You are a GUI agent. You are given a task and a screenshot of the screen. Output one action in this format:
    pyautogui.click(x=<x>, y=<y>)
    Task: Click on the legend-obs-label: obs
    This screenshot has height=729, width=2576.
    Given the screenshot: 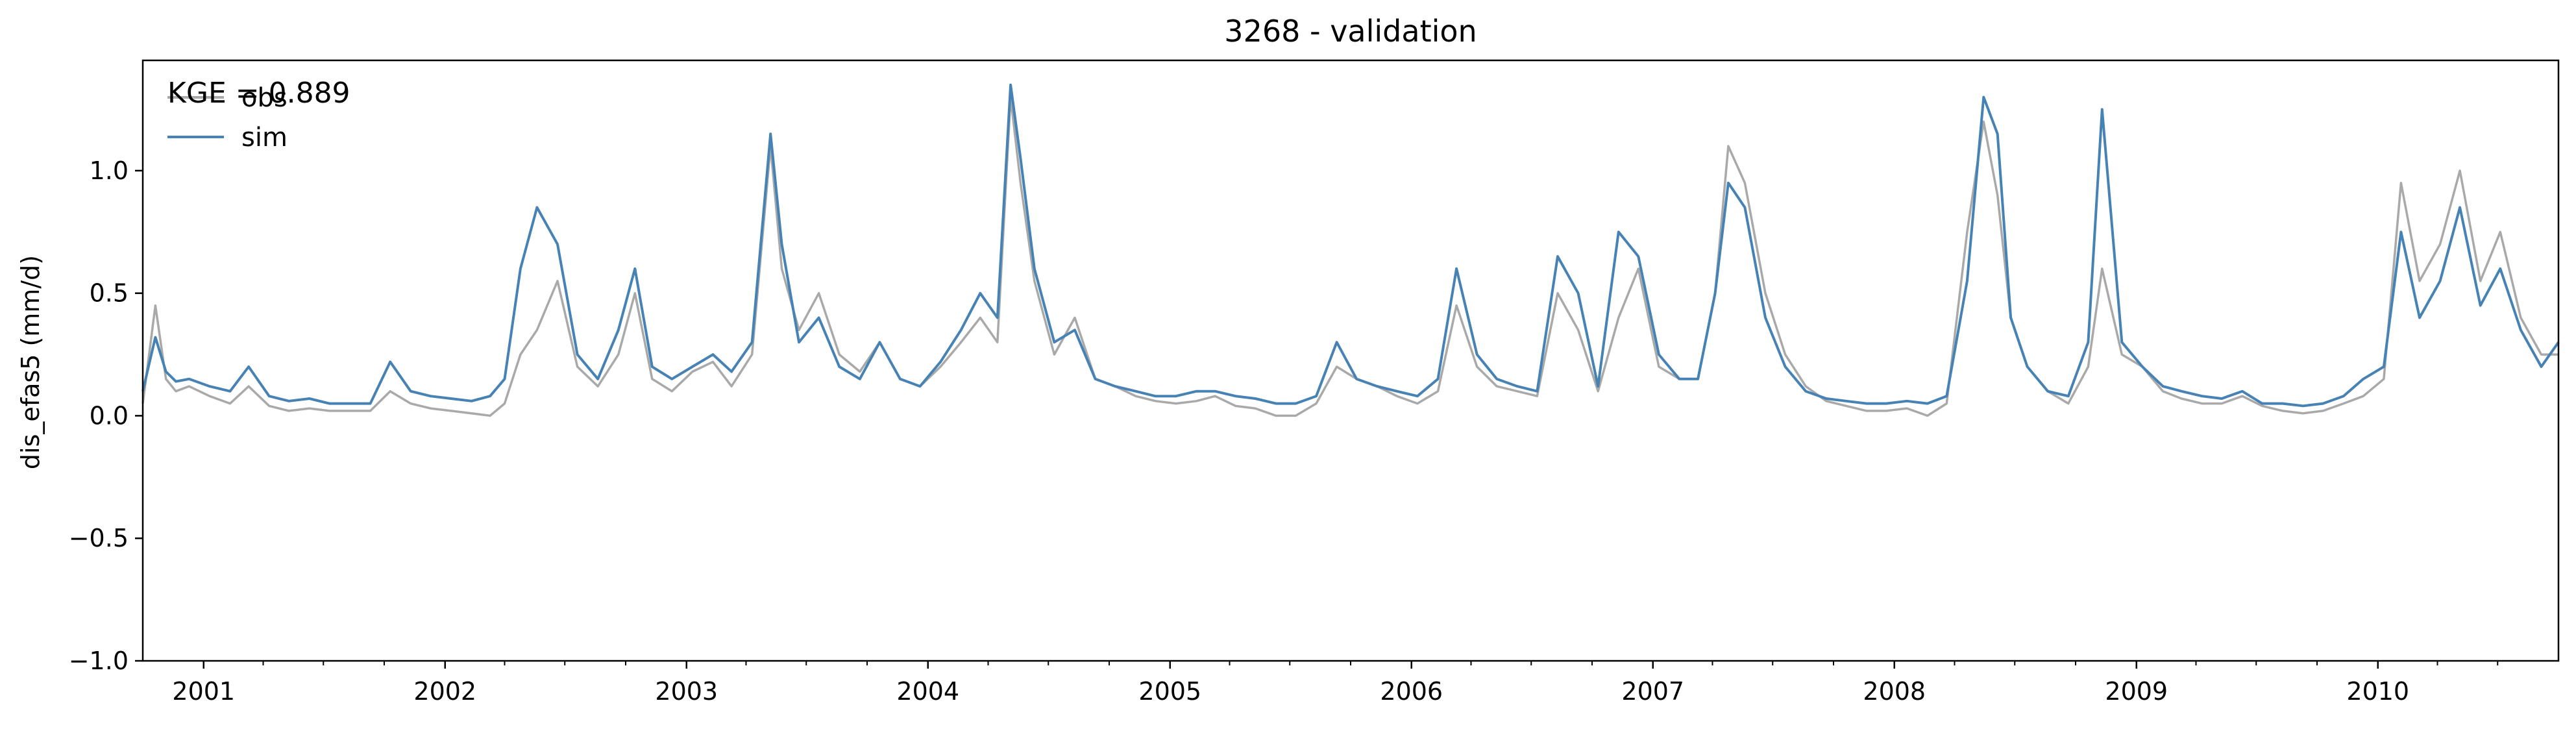 What is the action you would take?
    pyautogui.click(x=264, y=98)
    